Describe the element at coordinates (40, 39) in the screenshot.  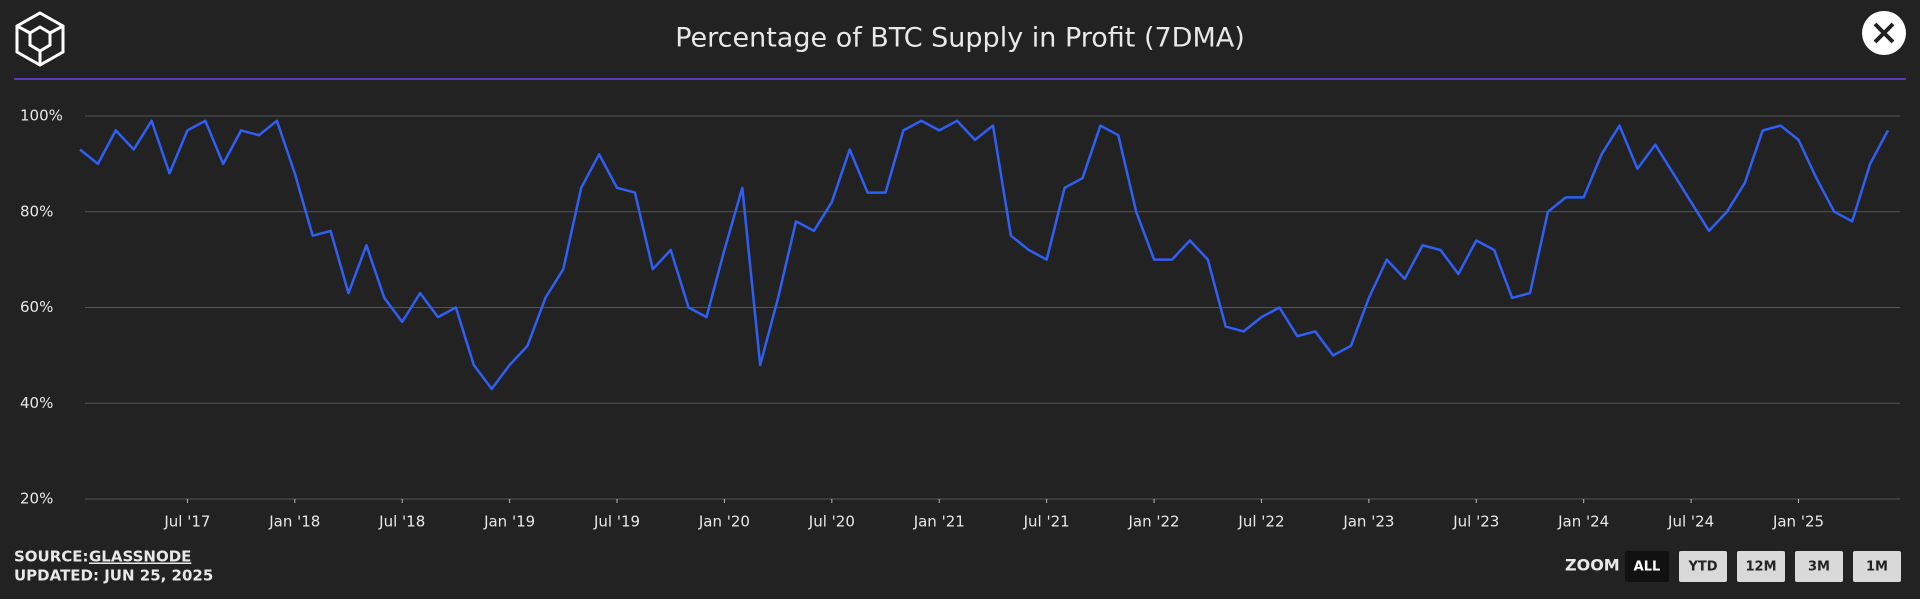
I see `logo` at that location.